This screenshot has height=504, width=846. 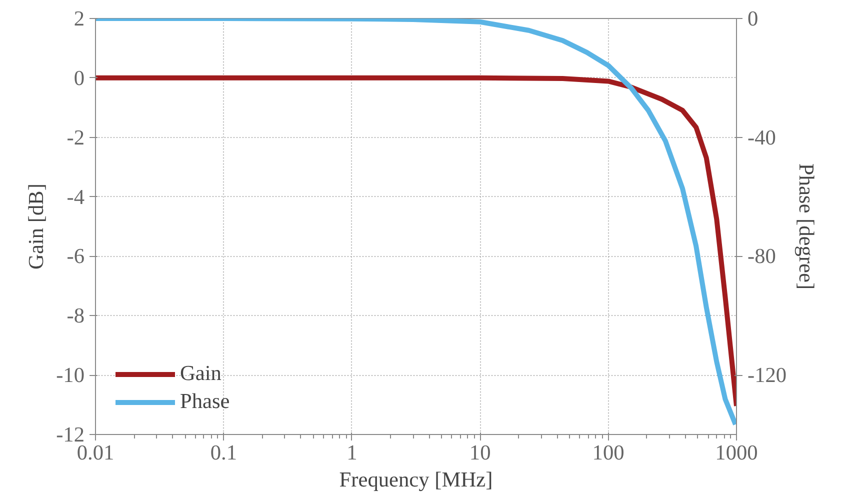 I want to click on y-tick-label: 2, so click(x=79, y=18).